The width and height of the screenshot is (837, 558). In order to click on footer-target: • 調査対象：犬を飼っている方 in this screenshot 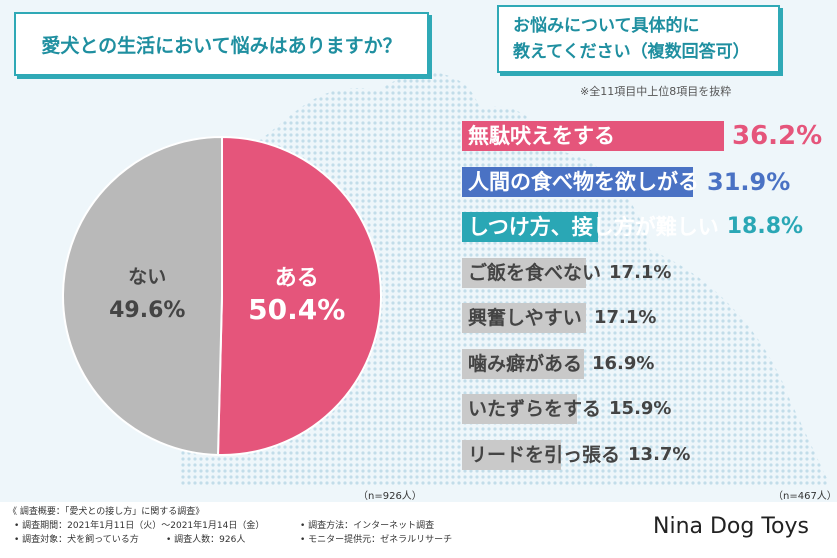, I will do `click(76, 540)`.